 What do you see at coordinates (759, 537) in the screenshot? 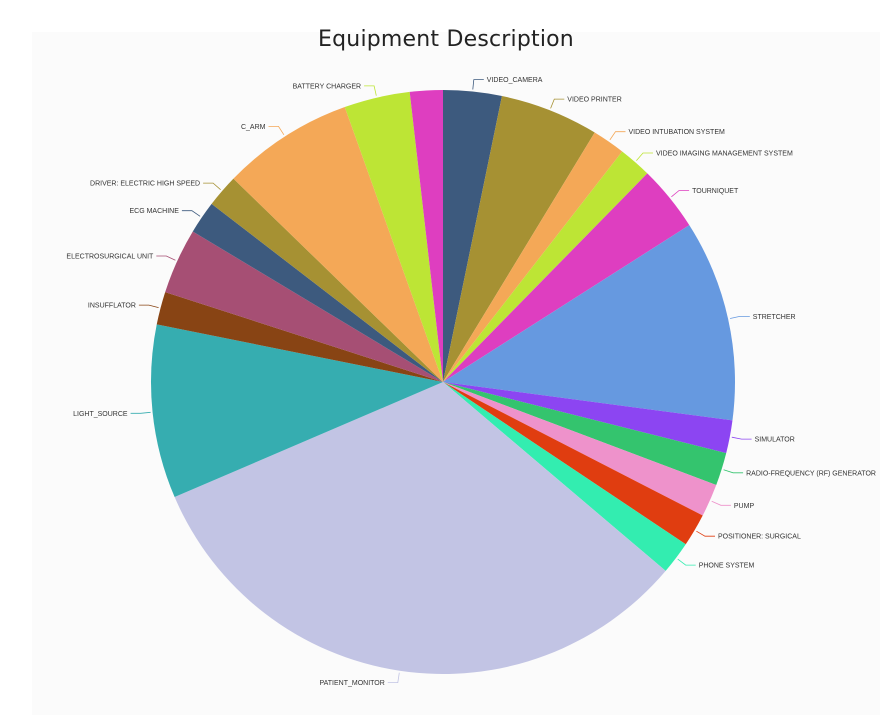
I see `slice-label: POSITIONER: SURGICAL` at bounding box center [759, 537].